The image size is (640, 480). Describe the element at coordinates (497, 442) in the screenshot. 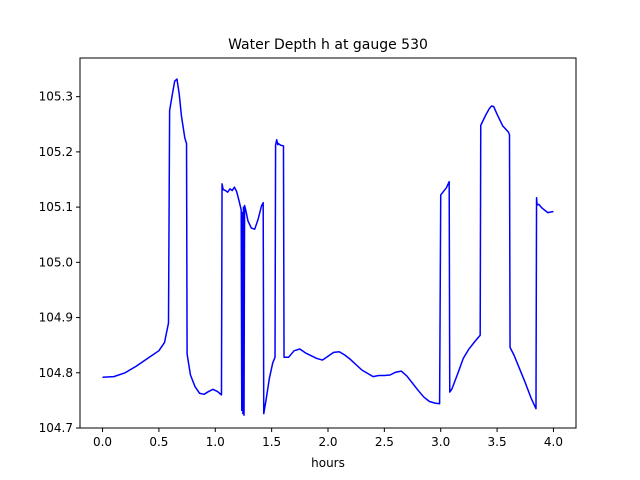

I see `x-tick-label: 3.5` at that location.